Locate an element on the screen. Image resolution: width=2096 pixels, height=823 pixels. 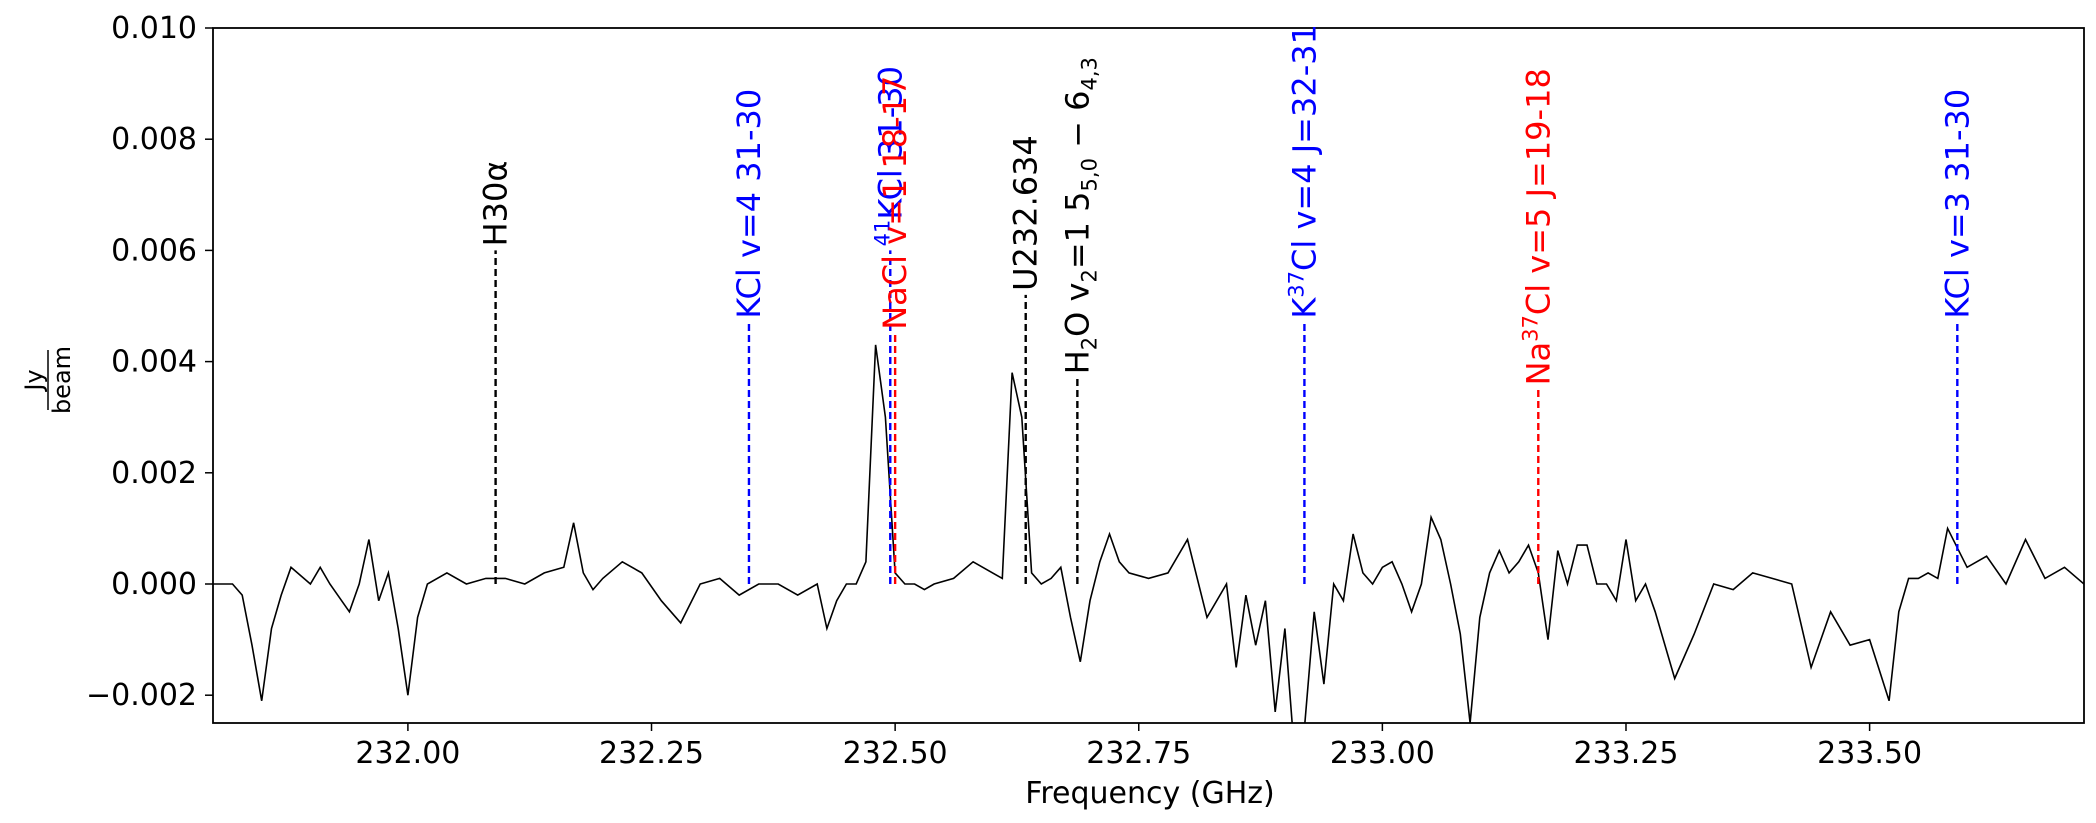
y-axis-title-denominator: beam is located at coordinates (62, 380).